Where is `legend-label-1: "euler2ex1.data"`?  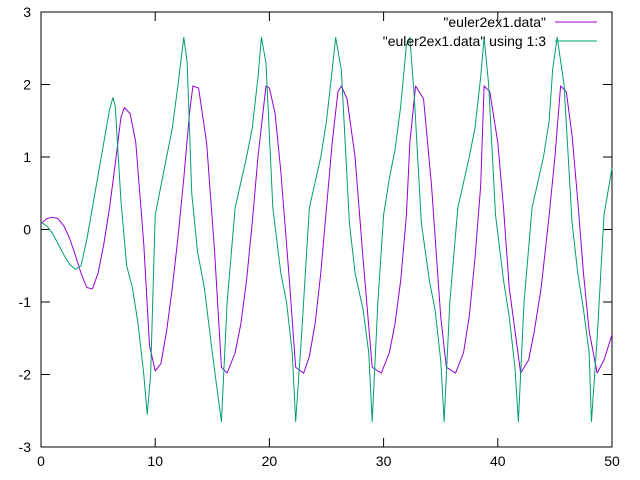 legend-label-1: "euler2ex1.data" is located at coordinates (494, 22).